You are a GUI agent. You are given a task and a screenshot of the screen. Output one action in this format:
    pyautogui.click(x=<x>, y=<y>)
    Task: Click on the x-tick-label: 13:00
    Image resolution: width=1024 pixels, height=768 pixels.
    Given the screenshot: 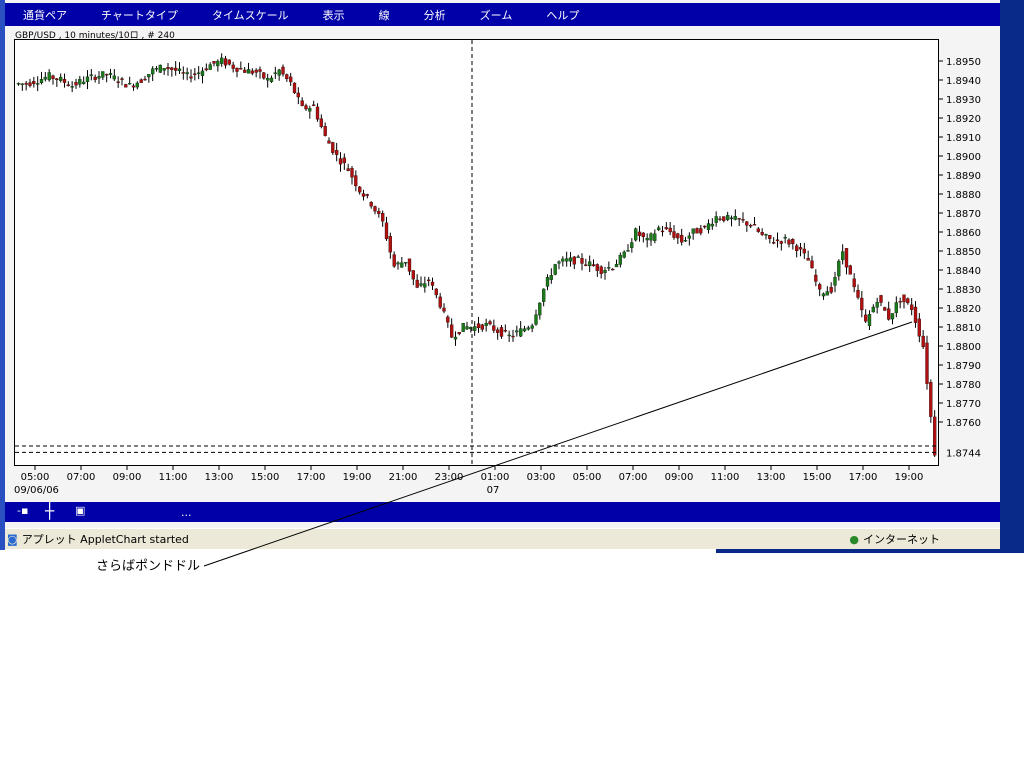 What is the action you would take?
    pyautogui.click(x=219, y=477)
    